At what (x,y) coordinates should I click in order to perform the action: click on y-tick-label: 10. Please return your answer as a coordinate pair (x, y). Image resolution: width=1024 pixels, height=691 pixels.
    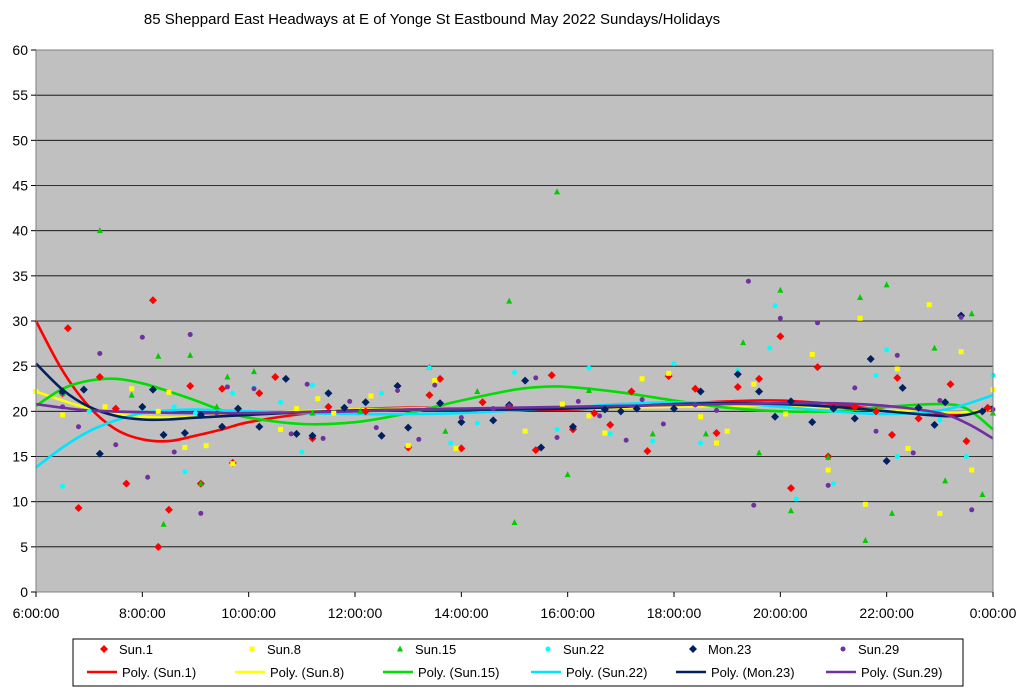
    Looking at the image, I should click on (20, 502).